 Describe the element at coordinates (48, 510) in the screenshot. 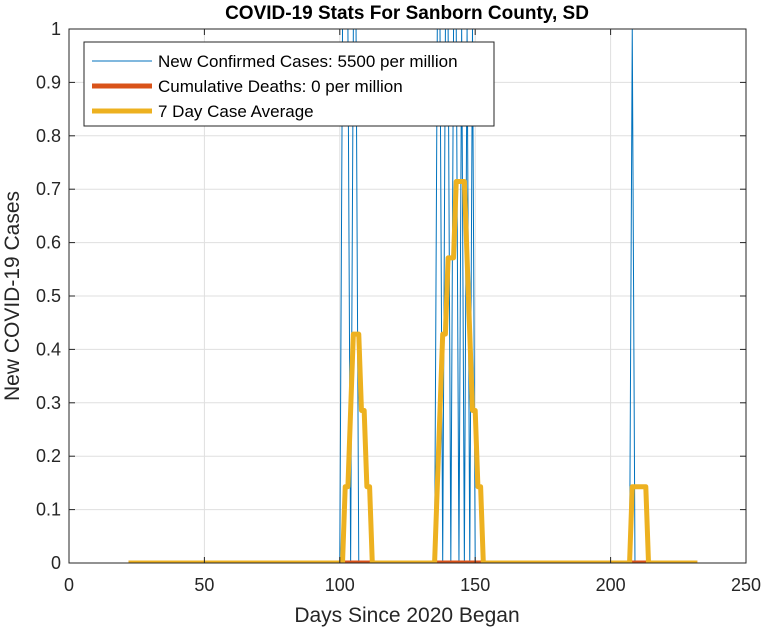

I see `y-tick-label: 0.1` at that location.